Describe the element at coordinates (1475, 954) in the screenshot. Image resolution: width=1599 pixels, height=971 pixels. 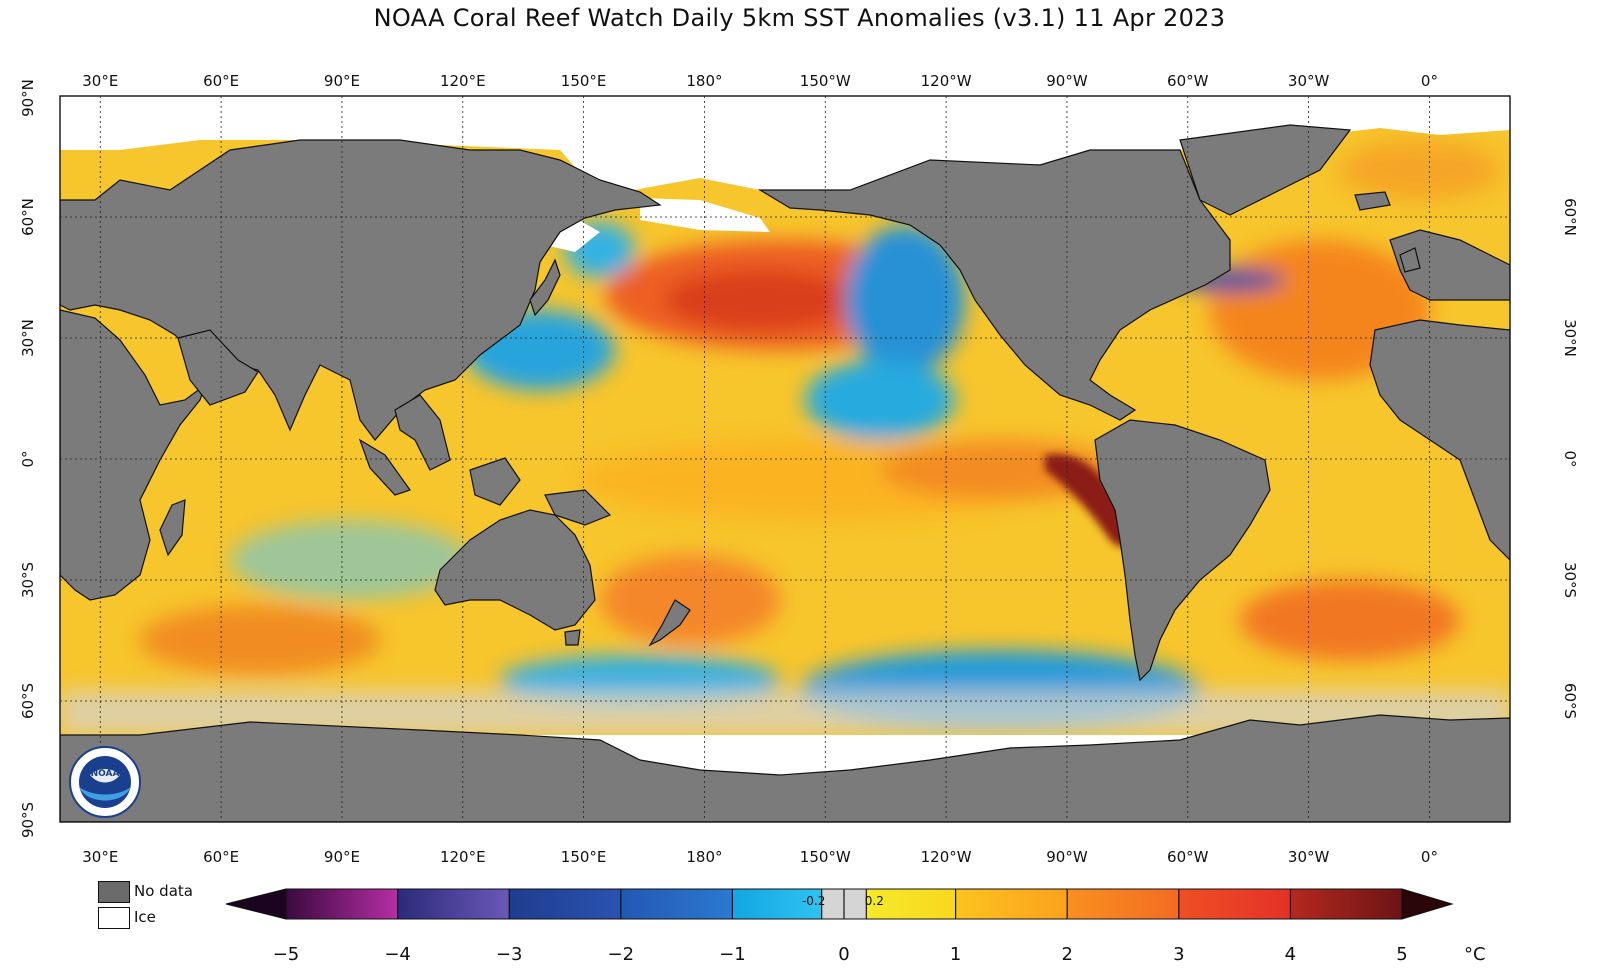
I see `colorbar-unit: °C` at that location.